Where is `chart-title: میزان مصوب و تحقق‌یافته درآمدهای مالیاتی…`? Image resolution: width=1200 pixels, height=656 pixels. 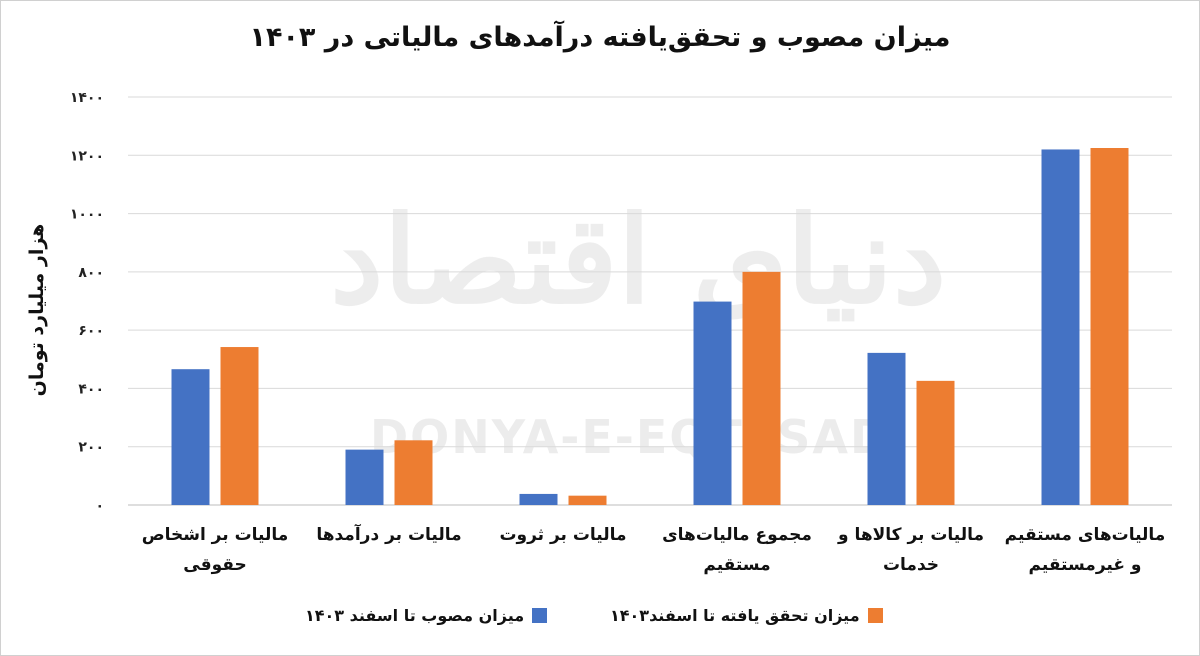 chart-title: میزان مصوب و تحقق‌یافته درآمدهای مالیاتی… is located at coordinates (600, 37).